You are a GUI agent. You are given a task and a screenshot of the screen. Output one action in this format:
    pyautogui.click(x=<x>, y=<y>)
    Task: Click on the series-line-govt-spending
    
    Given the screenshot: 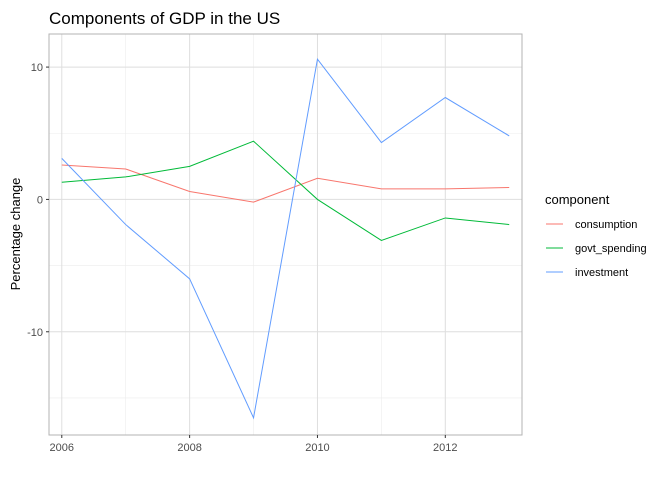 What is the action you would take?
    pyautogui.click(x=285, y=191)
    